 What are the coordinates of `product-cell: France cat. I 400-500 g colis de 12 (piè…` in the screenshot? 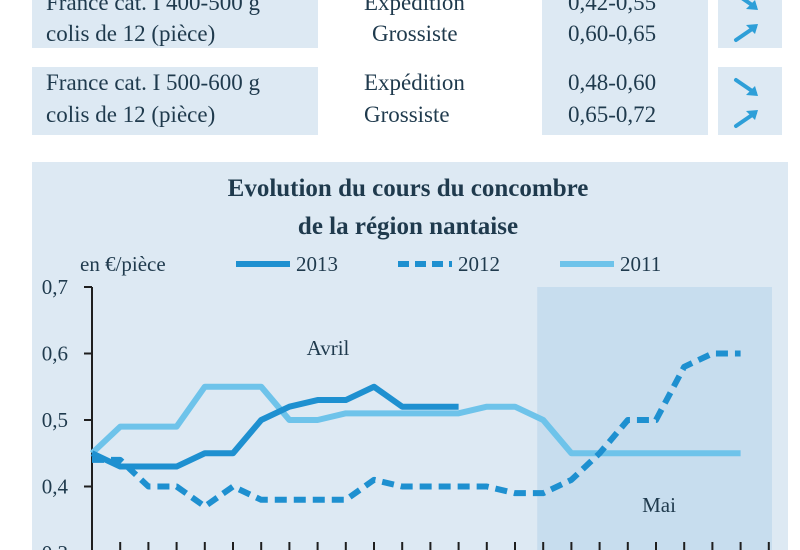 It's located at (175, 24).